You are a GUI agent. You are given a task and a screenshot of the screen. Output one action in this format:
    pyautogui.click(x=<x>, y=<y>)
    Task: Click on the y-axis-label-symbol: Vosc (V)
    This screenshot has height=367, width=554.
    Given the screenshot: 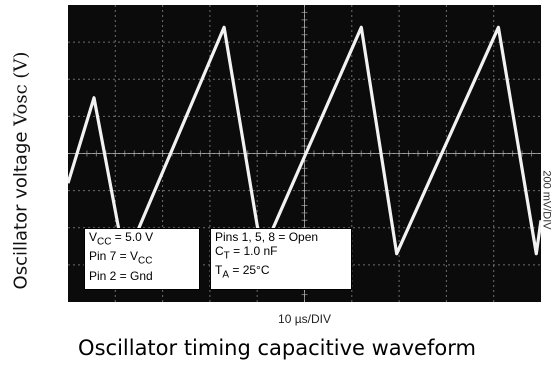 What is the action you would take?
    pyautogui.click(x=21, y=88)
    